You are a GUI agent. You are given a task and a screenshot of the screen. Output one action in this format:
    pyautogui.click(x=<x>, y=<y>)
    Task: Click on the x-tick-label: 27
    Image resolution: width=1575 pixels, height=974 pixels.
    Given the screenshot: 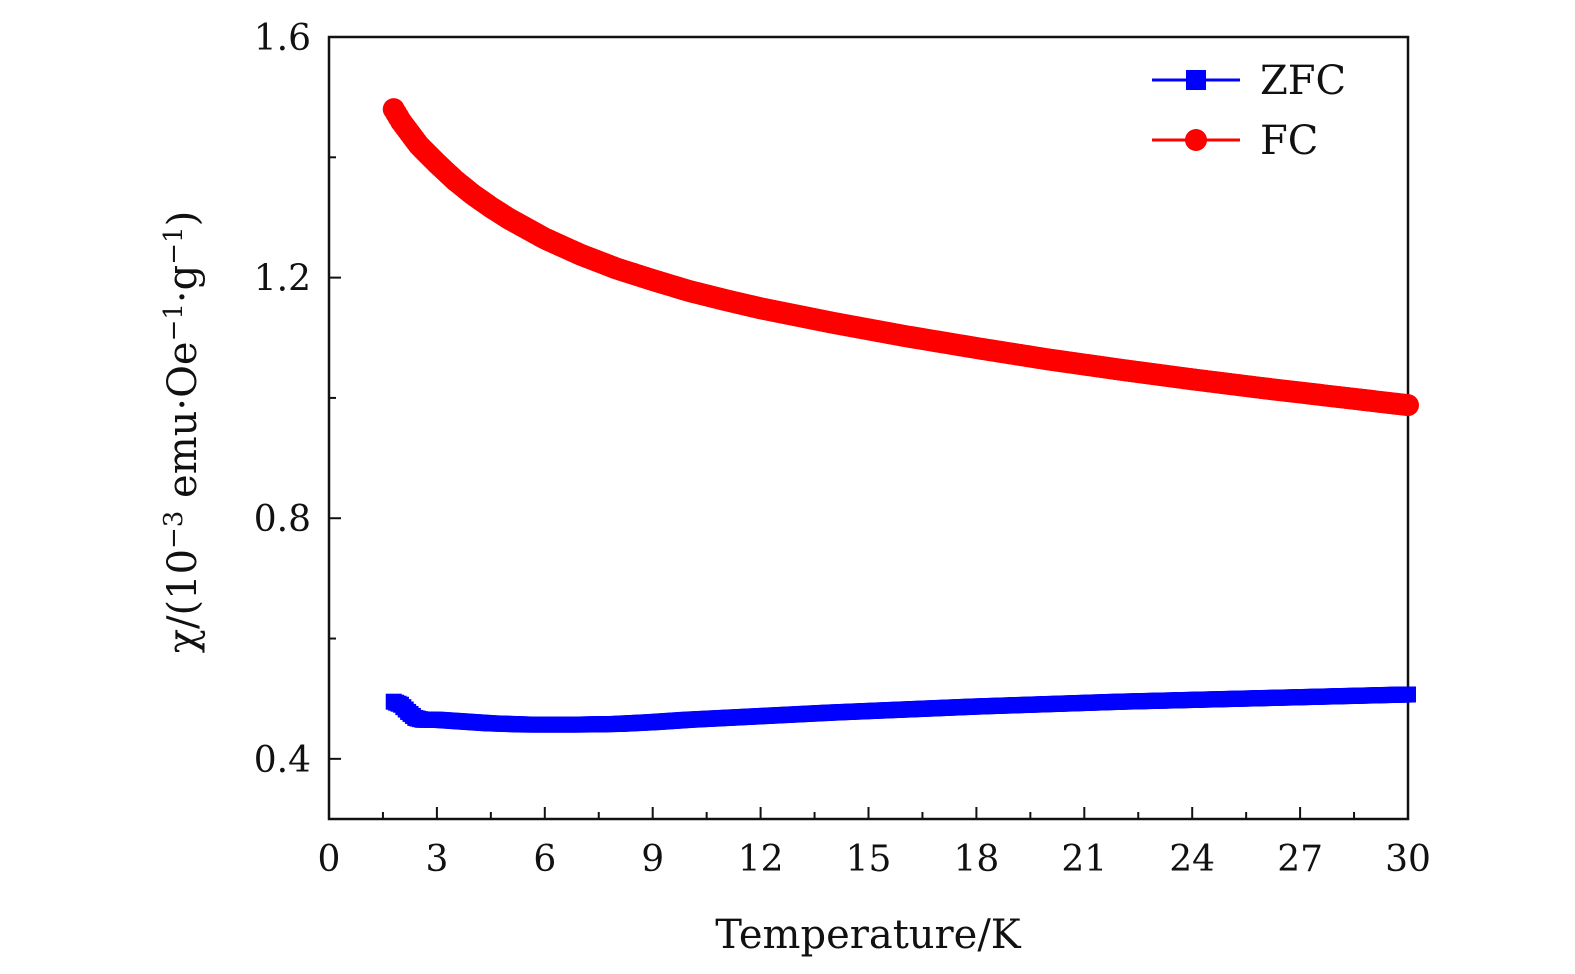 What is the action you would take?
    pyautogui.click(x=1300, y=859)
    